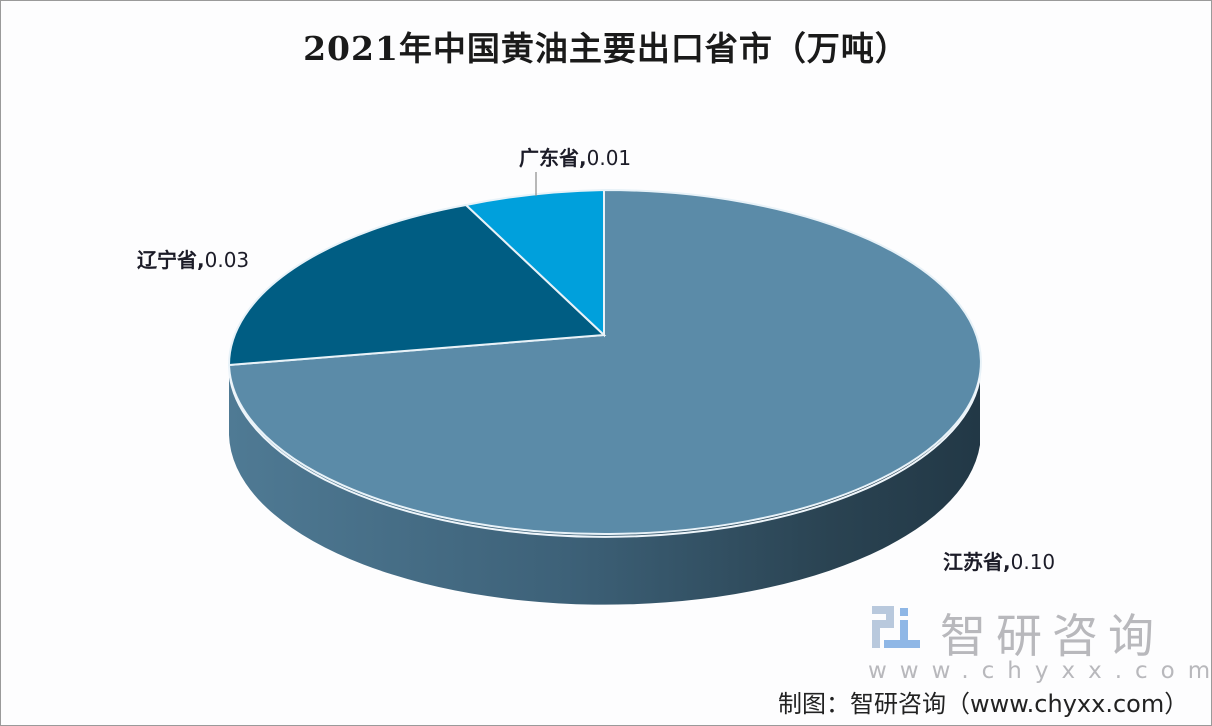 The height and width of the screenshot is (726, 1212). I want to click on source-note: 制图：智研咨询（www.chyxx.com）, so click(983, 704).